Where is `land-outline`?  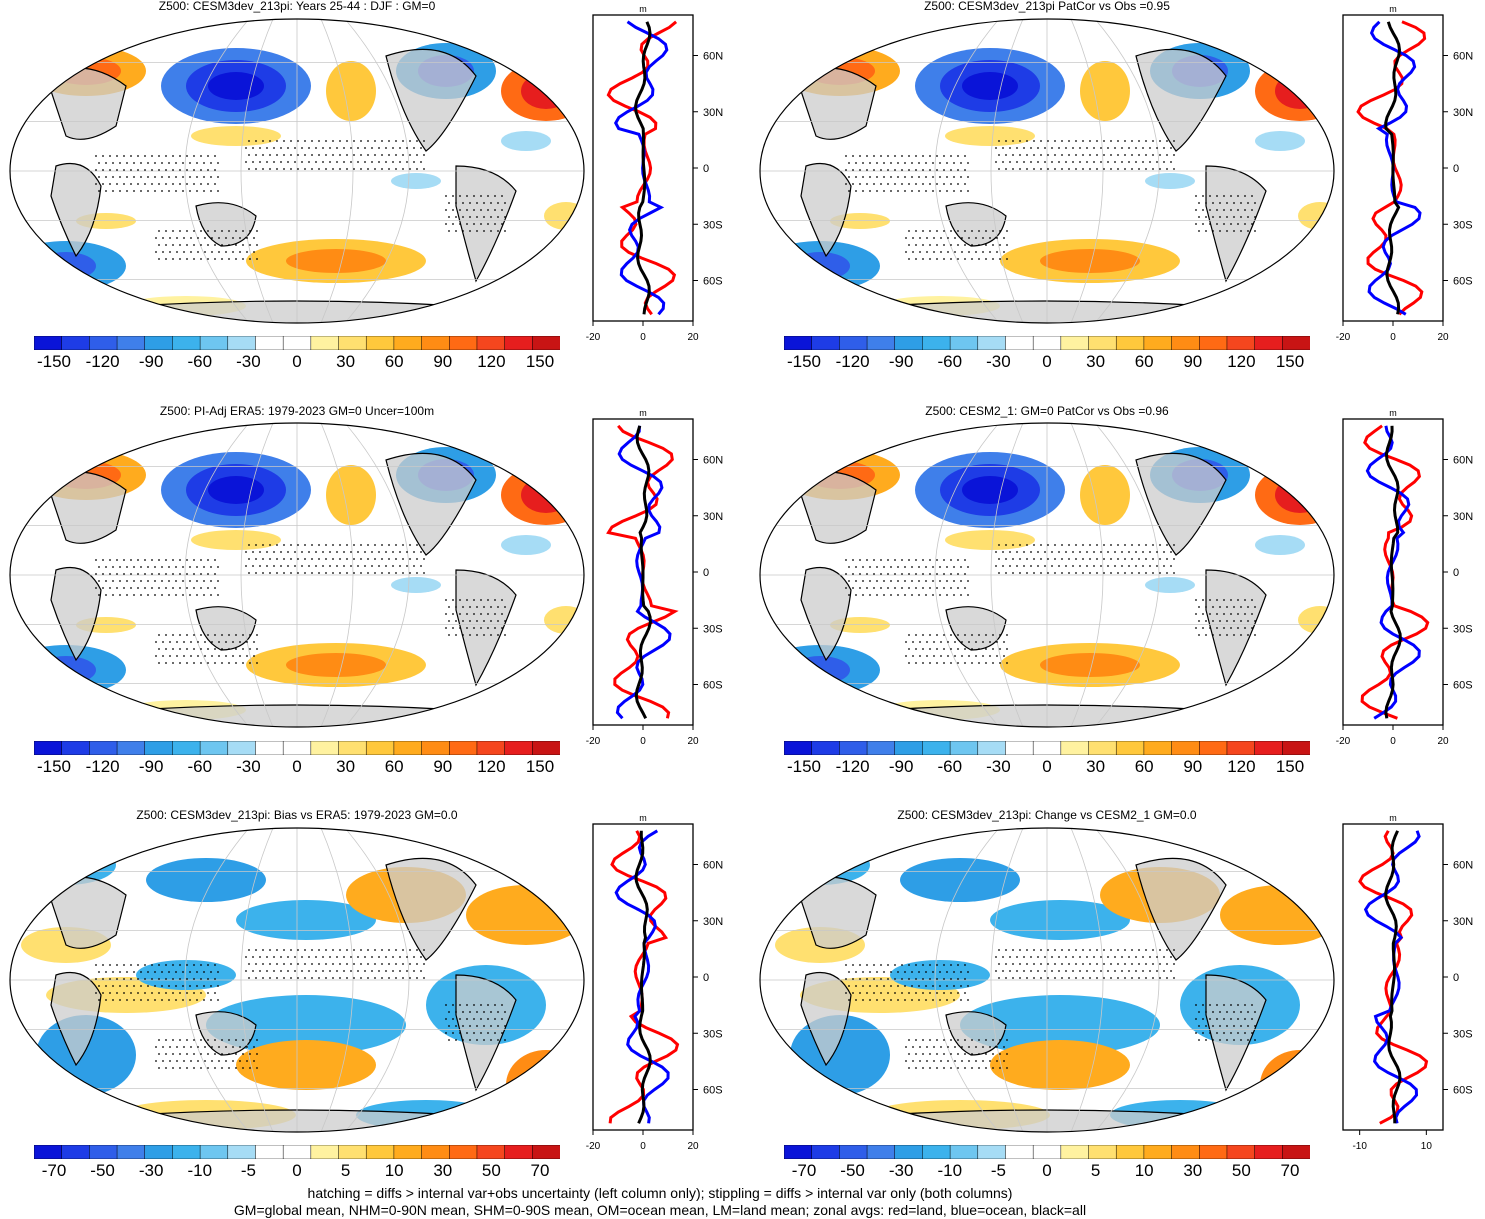
land-outline is located at coordinates (1046, 1120).